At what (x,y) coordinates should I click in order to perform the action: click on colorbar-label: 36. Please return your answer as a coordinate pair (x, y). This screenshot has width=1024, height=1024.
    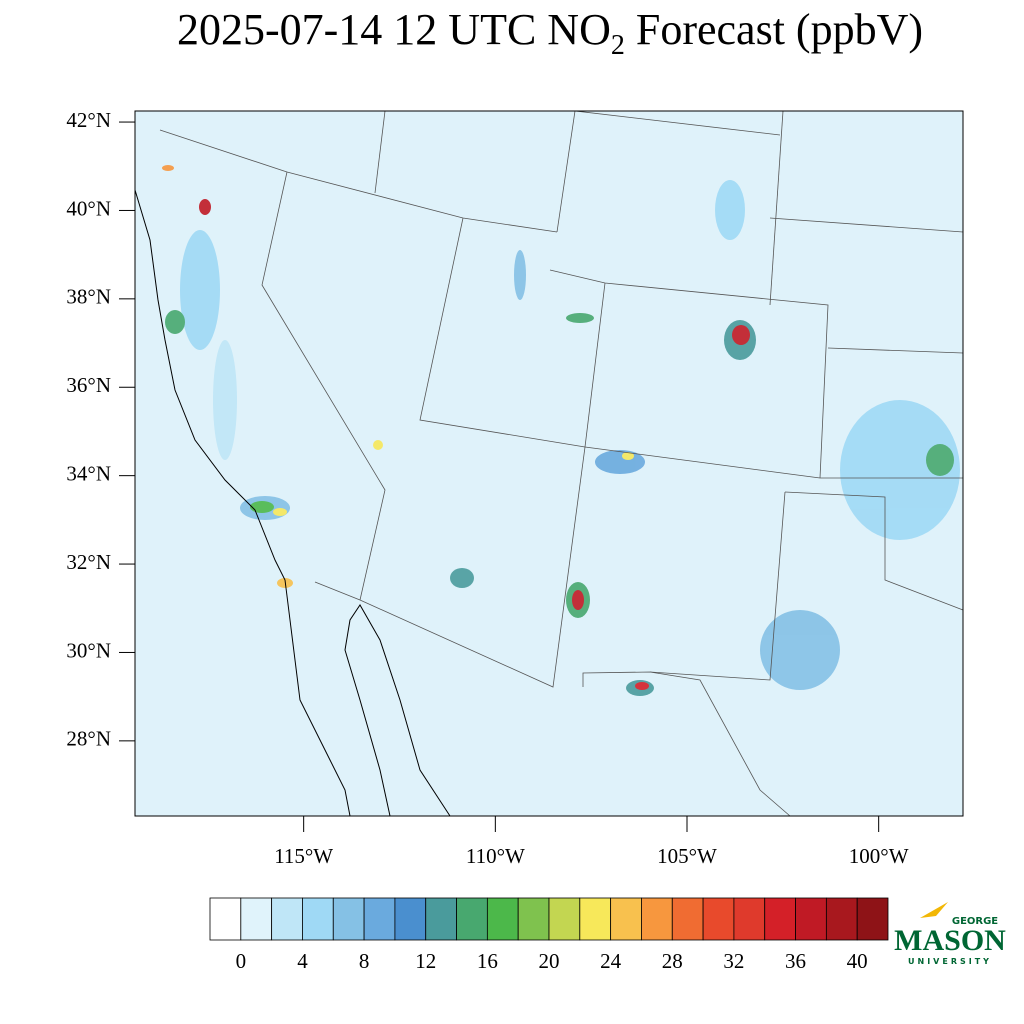
    Looking at the image, I should click on (795, 961).